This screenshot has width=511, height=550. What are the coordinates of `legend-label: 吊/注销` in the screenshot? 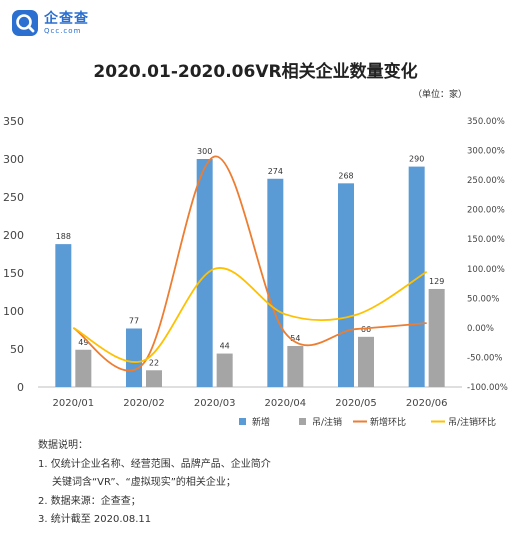 It's located at (327, 422).